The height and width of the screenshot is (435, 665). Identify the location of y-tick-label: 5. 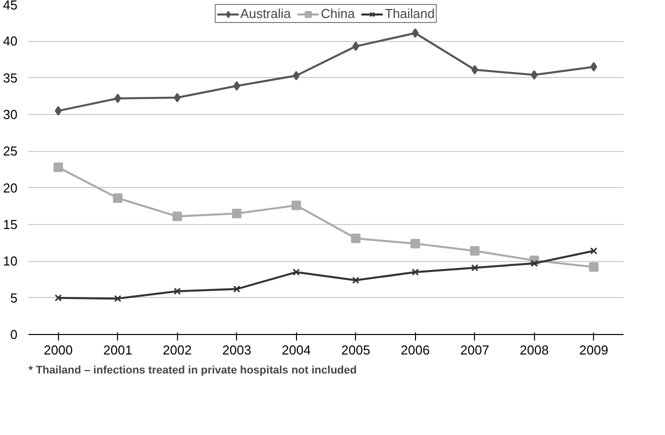
(14, 298).